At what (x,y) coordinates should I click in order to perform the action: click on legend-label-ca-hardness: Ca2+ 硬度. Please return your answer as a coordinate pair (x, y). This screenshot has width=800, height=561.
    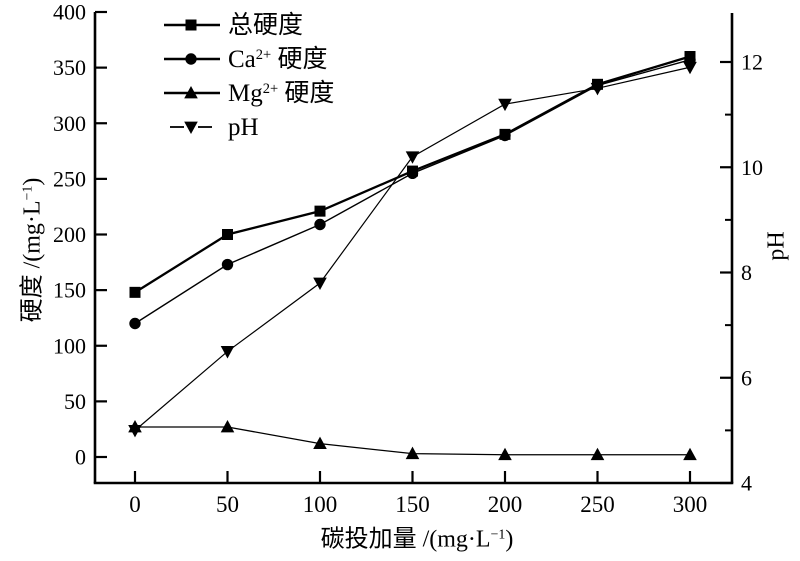
    Looking at the image, I should click on (278, 59).